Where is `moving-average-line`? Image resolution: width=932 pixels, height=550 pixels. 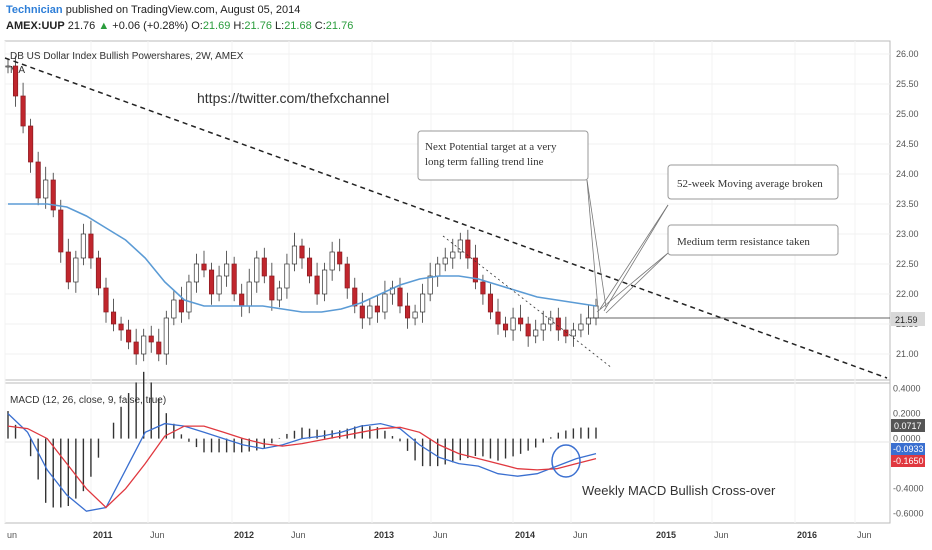
moving-average-line is located at coordinates (302, 258).